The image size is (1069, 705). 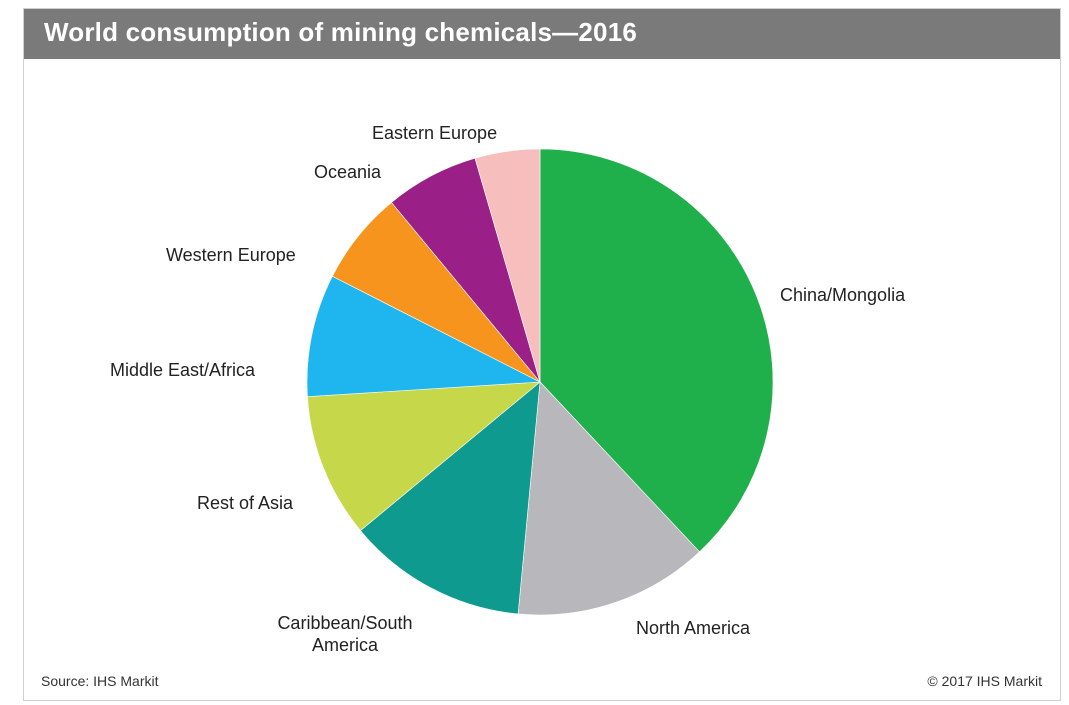 What do you see at coordinates (693, 628) in the screenshot?
I see `slice-label-north-america: North America` at bounding box center [693, 628].